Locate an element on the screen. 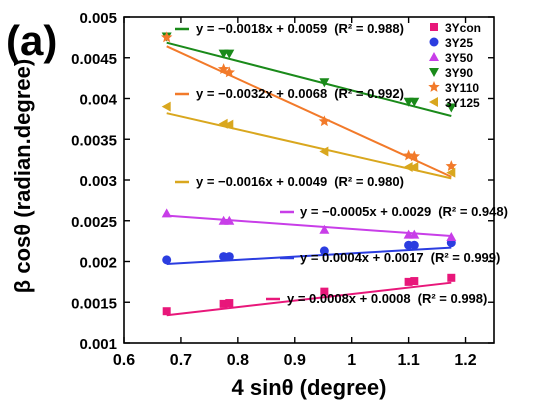 This screenshot has width=550, height=418. equation-text: y = −0.0018x + 0.0059 is located at coordinates (261, 28).